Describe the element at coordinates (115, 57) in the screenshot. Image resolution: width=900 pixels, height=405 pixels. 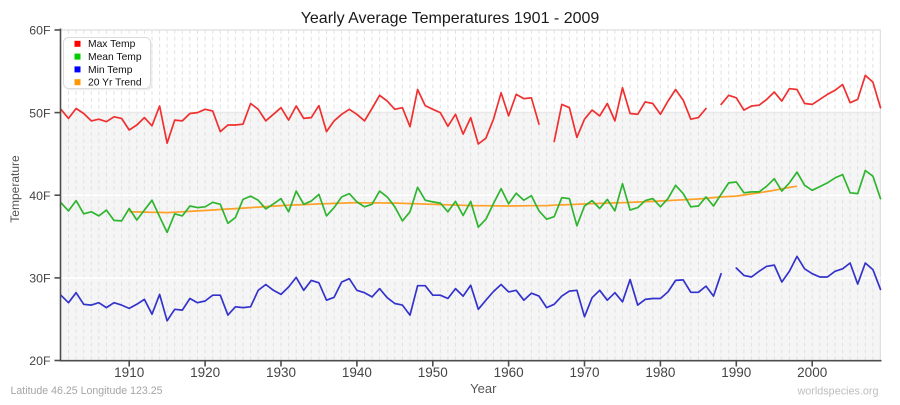
I see `svg-text: Mean Temp` at that location.